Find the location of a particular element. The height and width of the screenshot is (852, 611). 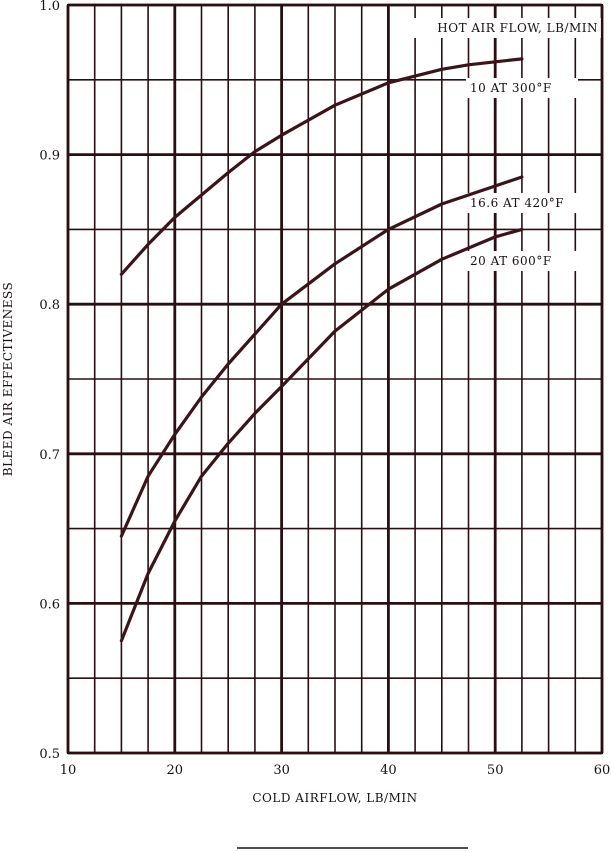

x-tick-label: 50 is located at coordinates (495, 770).